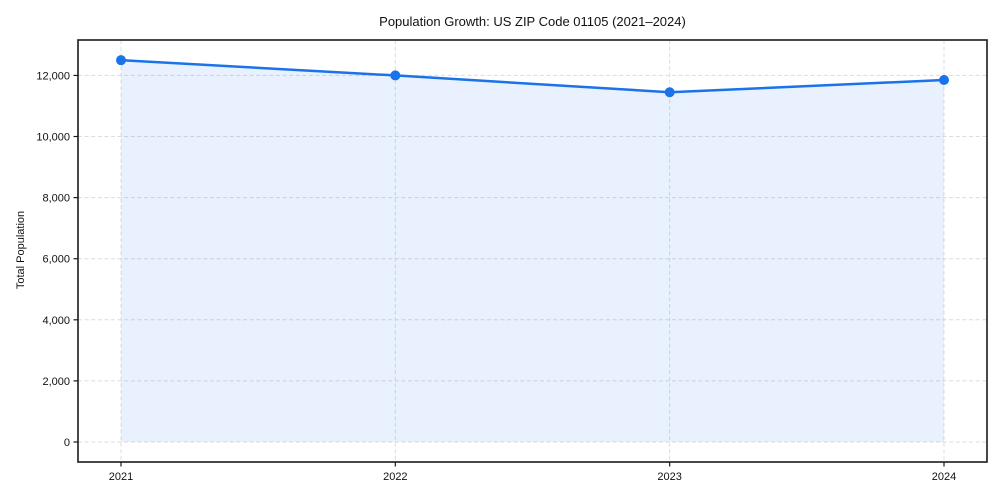  Describe the element at coordinates (669, 477) in the screenshot. I see `x-tick-label: 2023` at that location.